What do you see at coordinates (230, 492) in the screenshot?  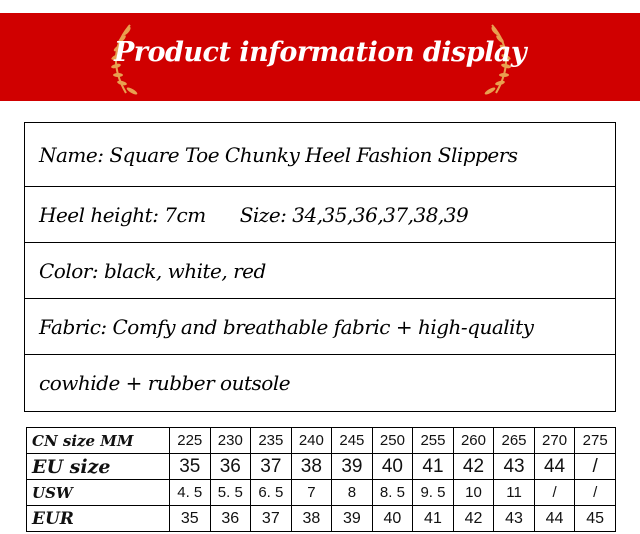 I see `size-cell: 5. 5` at bounding box center [230, 492].